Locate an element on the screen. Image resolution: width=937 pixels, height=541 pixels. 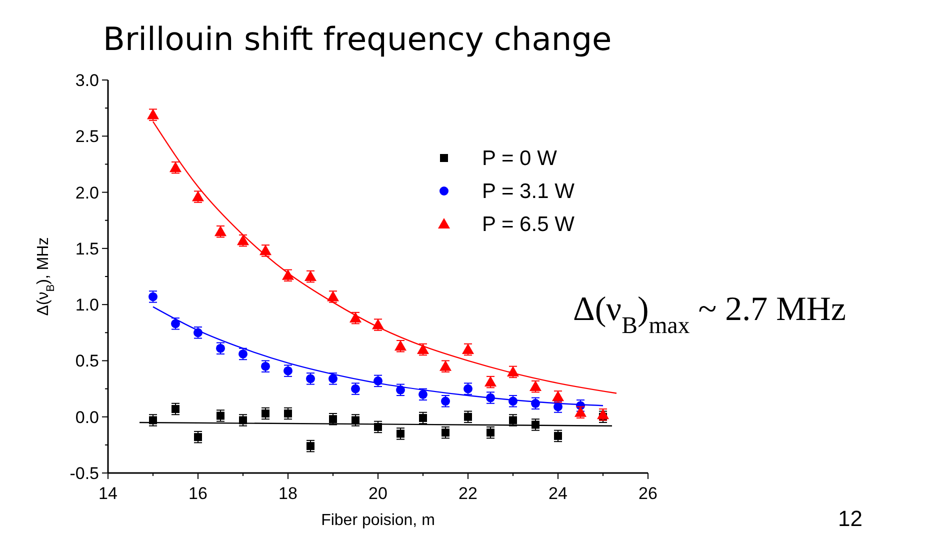
y-tick-label: 2.0 is located at coordinates (87, 192).